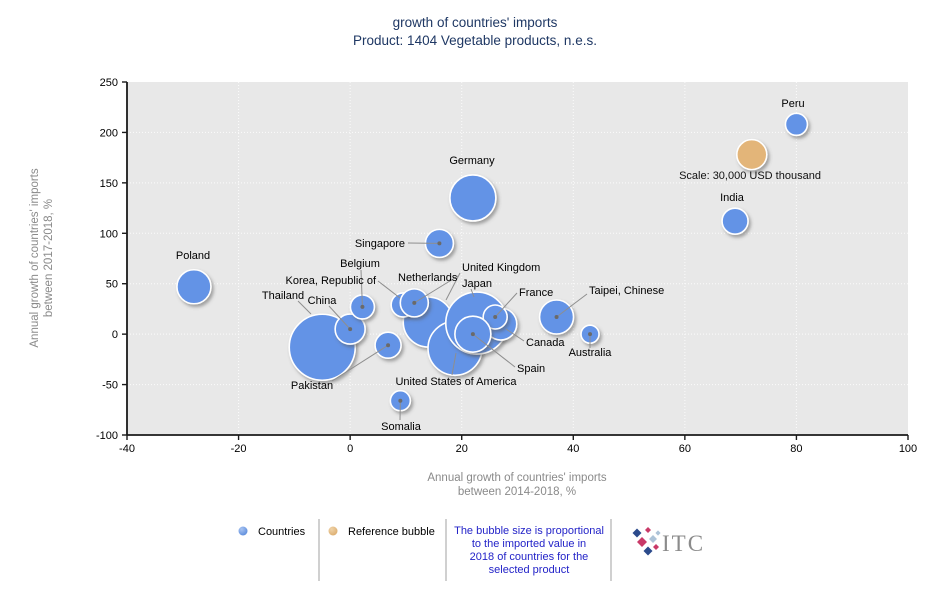 The height and width of the screenshot is (600, 950). What do you see at coordinates (545, 343) in the screenshot?
I see `bubble-label-canada: Canada` at bounding box center [545, 343].